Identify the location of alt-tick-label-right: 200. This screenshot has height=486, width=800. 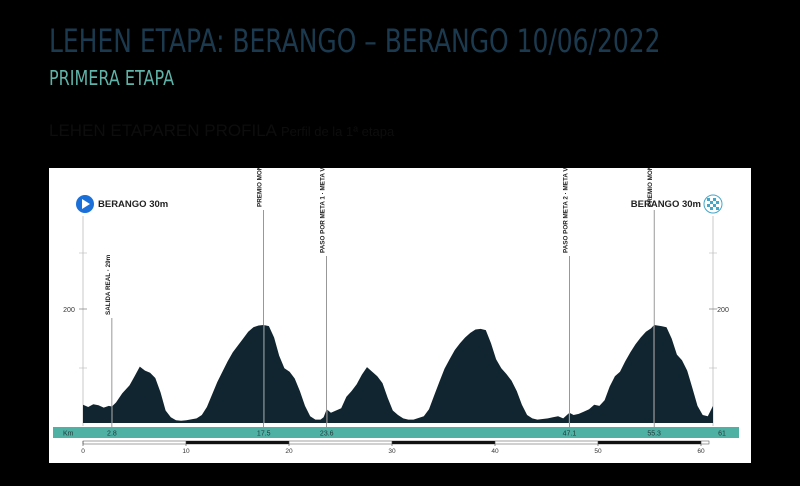
(723, 310).